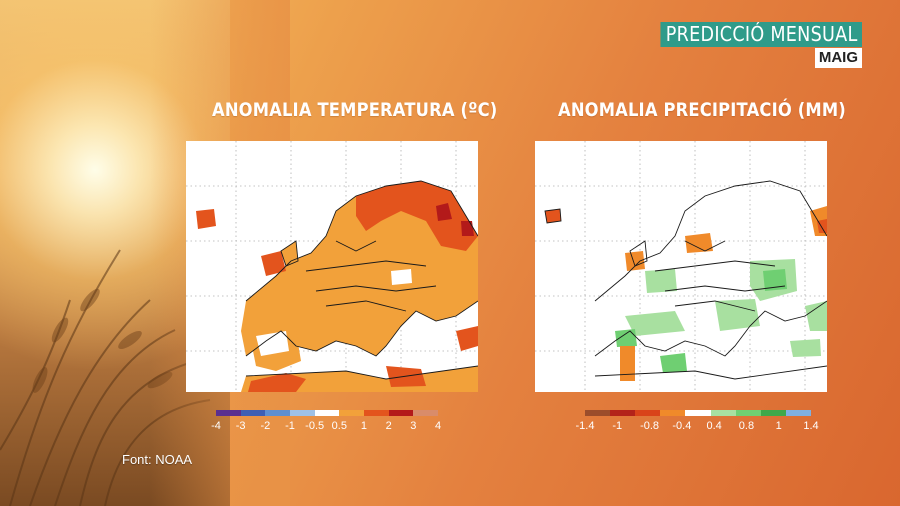  Describe the element at coordinates (714, 426) in the screenshot. I see `legend-tick-label: 0.4` at that location.